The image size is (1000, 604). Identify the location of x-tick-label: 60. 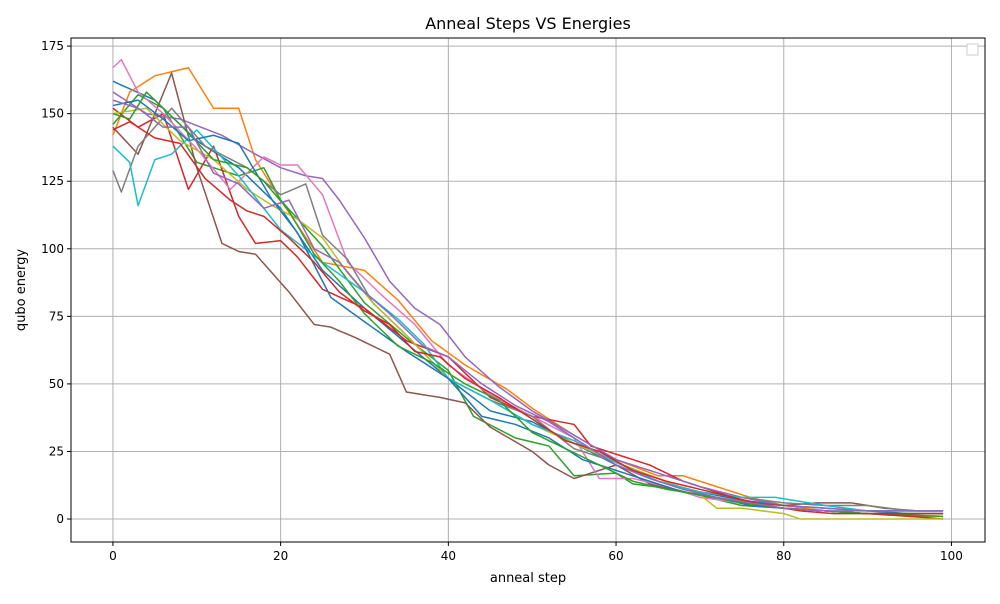
(615, 556).